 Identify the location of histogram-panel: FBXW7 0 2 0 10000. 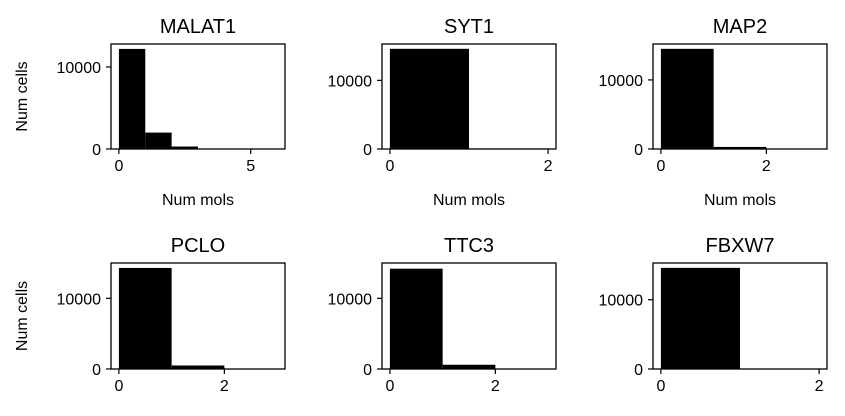
(713, 315).